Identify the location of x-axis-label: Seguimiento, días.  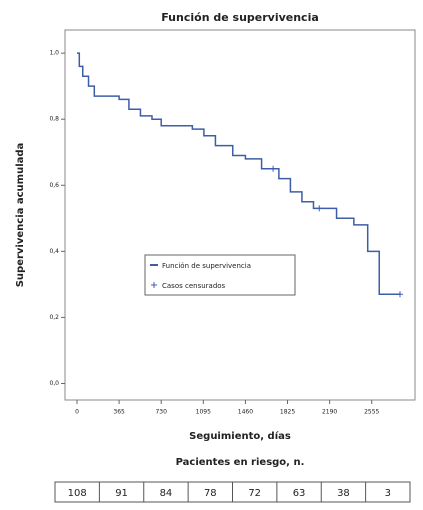
(240, 436).